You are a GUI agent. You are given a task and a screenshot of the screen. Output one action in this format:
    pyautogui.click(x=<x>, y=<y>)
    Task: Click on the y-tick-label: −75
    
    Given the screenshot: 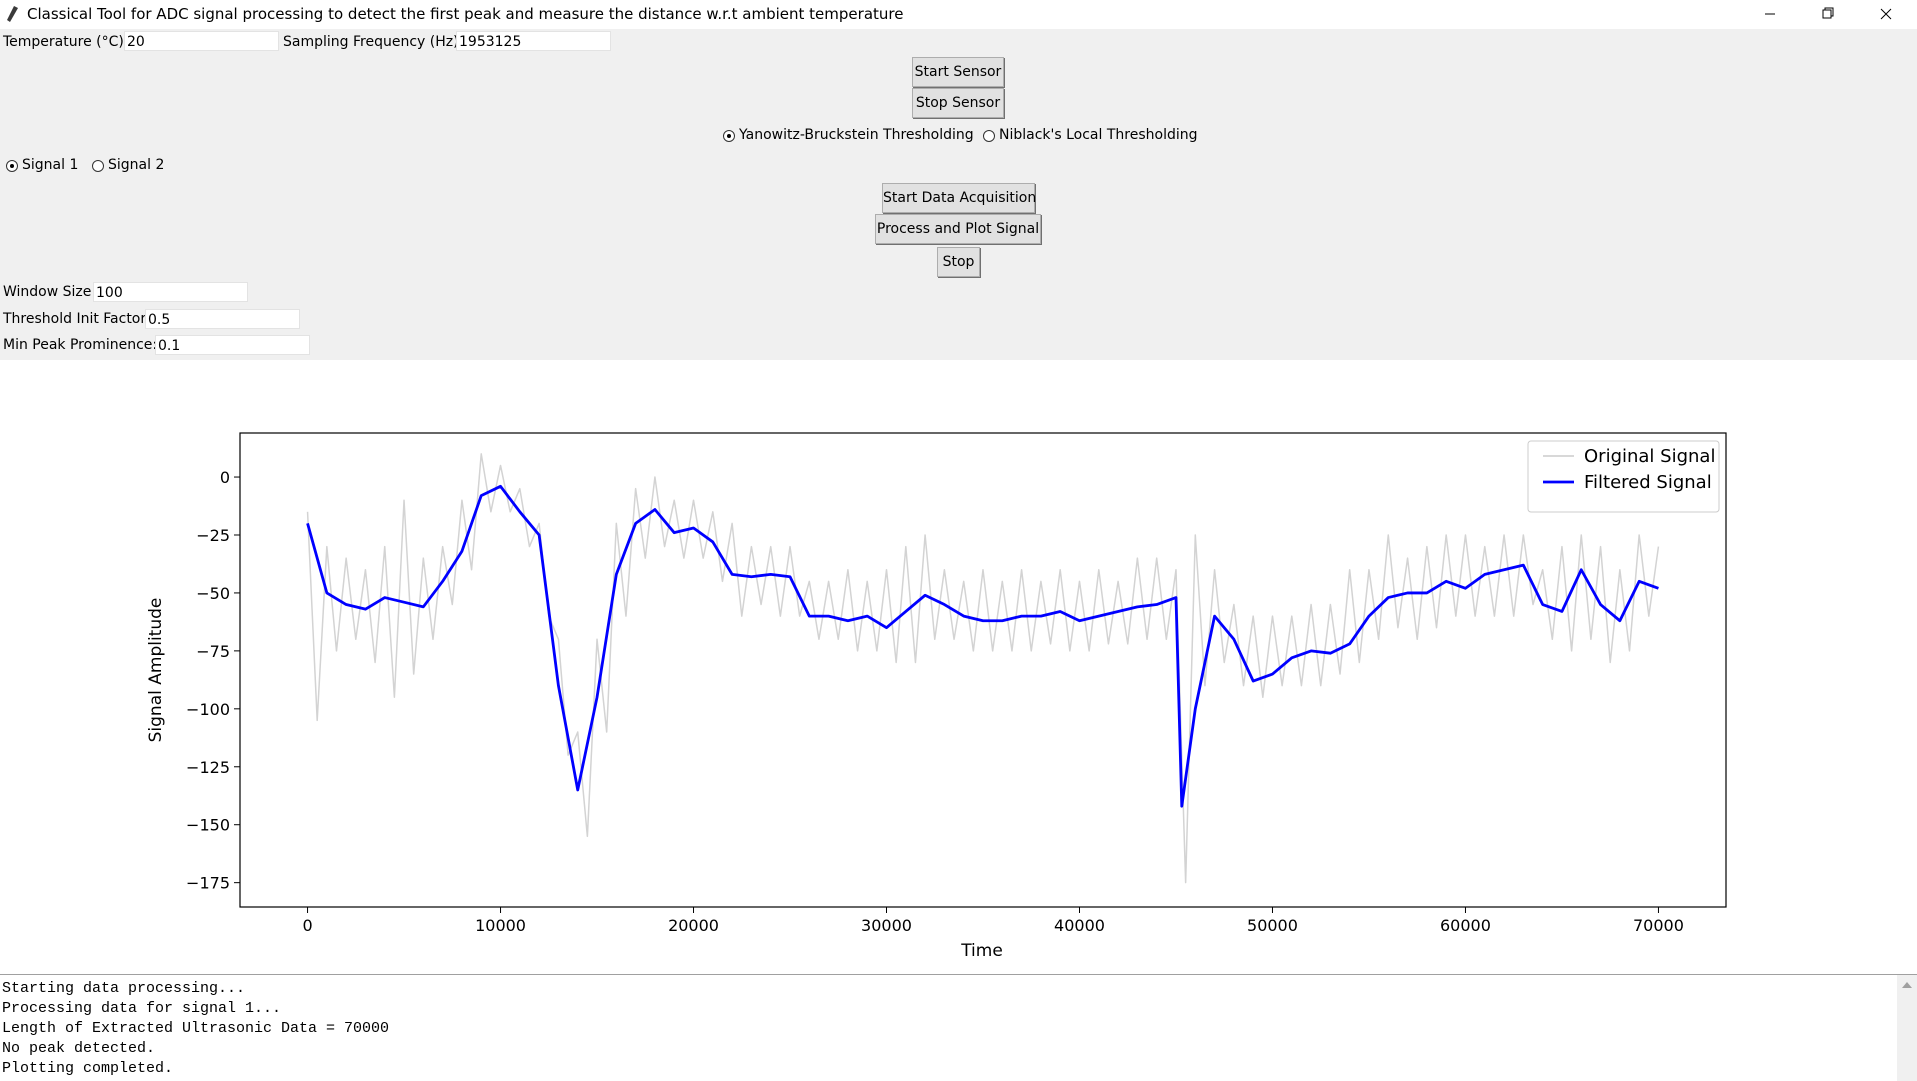 What is the action you would take?
    pyautogui.click(x=213, y=651)
    